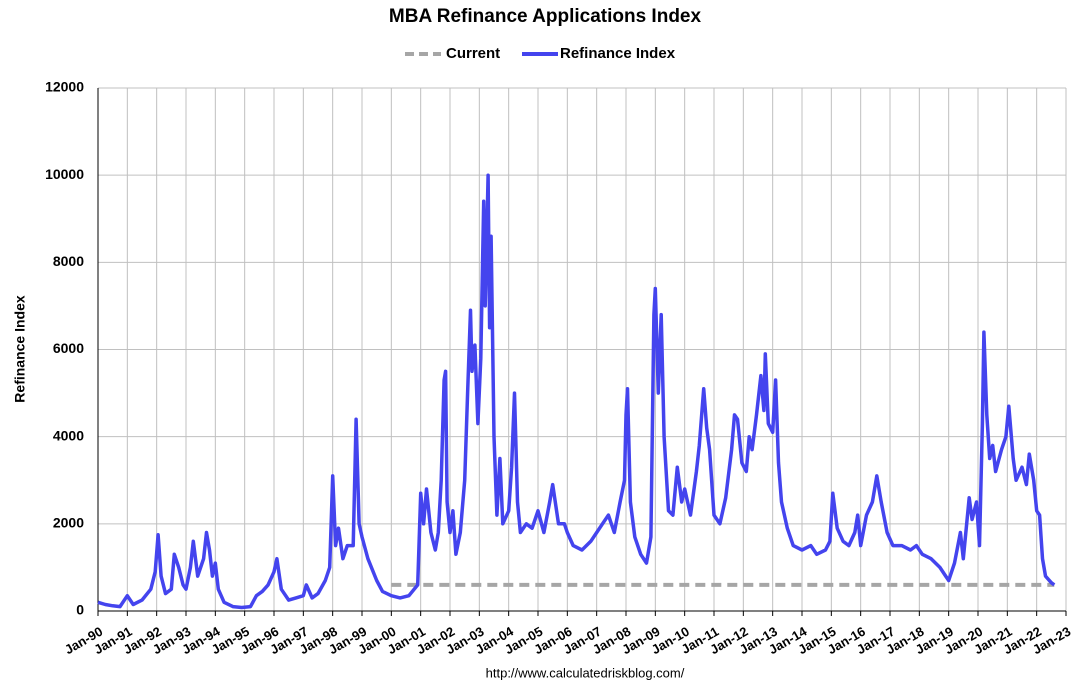  Describe the element at coordinates (68, 261) in the screenshot. I see `y-tick-label: 8000` at that location.